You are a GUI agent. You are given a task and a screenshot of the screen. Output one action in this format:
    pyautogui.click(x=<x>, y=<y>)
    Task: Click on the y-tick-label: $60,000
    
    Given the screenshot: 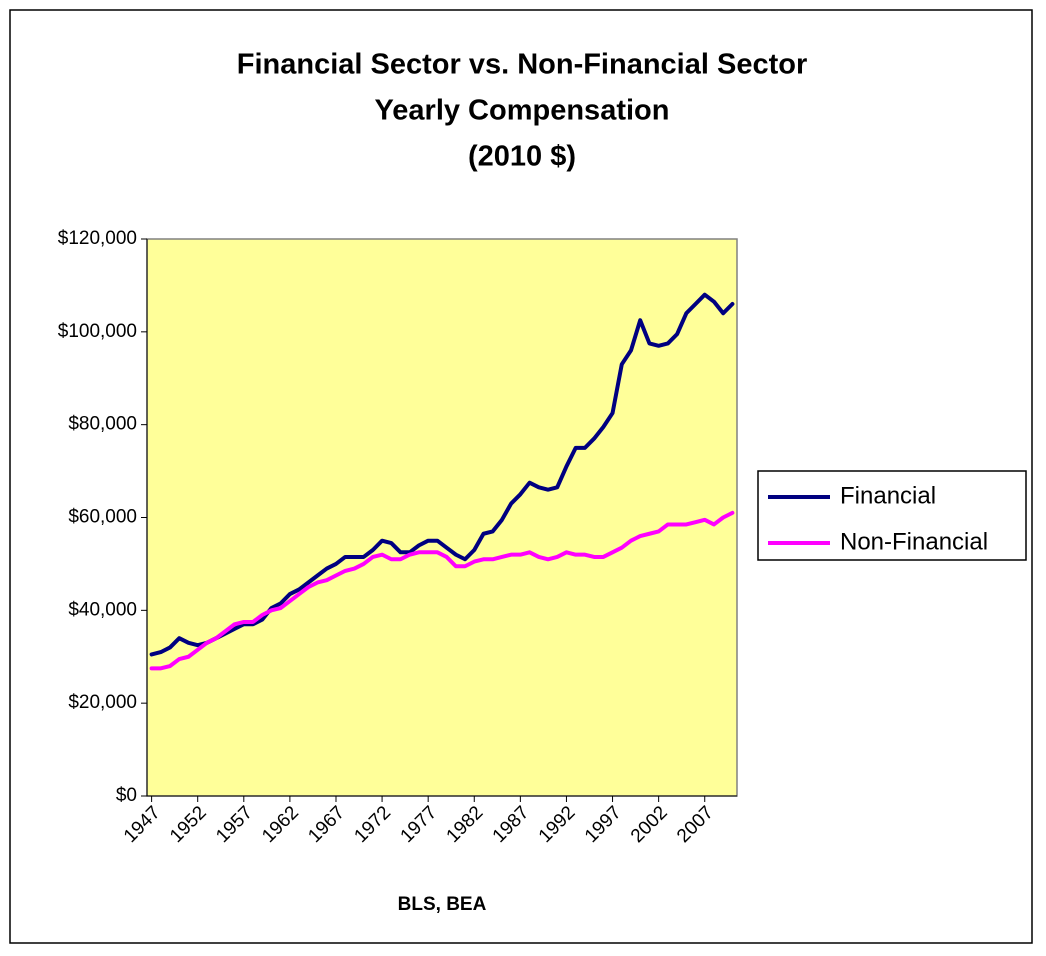 What is the action you would take?
    pyautogui.click(x=102, y=517)
    